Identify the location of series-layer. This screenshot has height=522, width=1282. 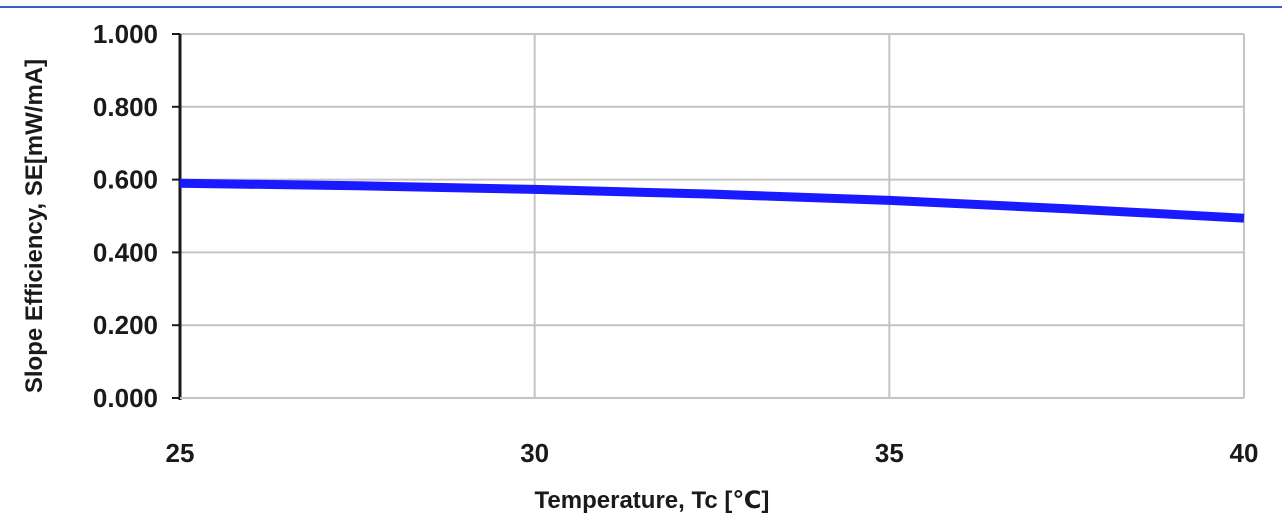
(712, 200).